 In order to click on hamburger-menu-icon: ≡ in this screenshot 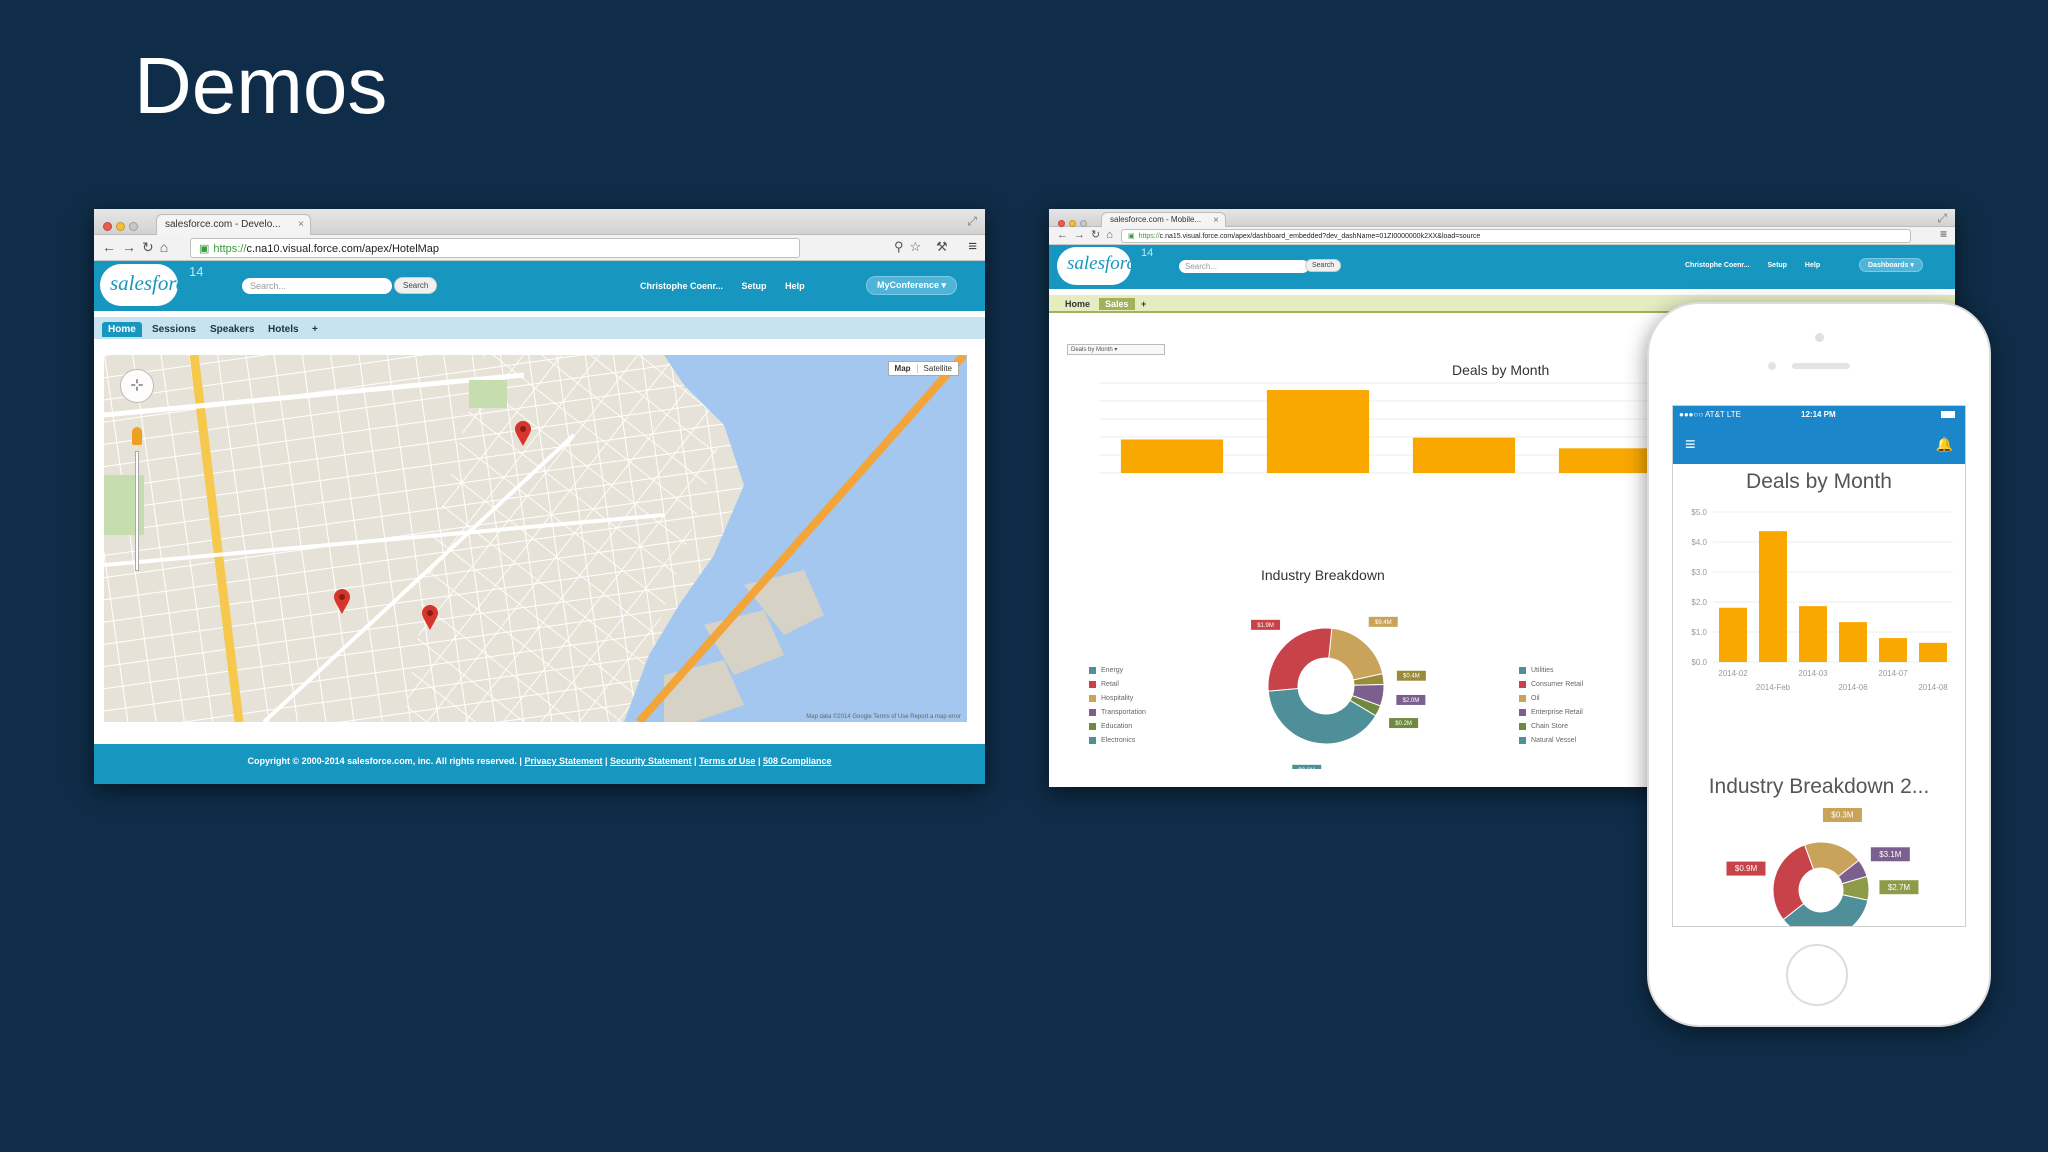, I will do `click(1690, 444)`.